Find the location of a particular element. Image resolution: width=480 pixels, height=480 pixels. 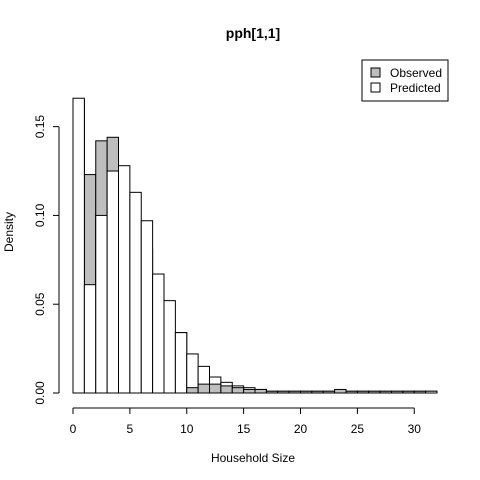

x-tick-label: 10 is located at coordinates (187, 429).